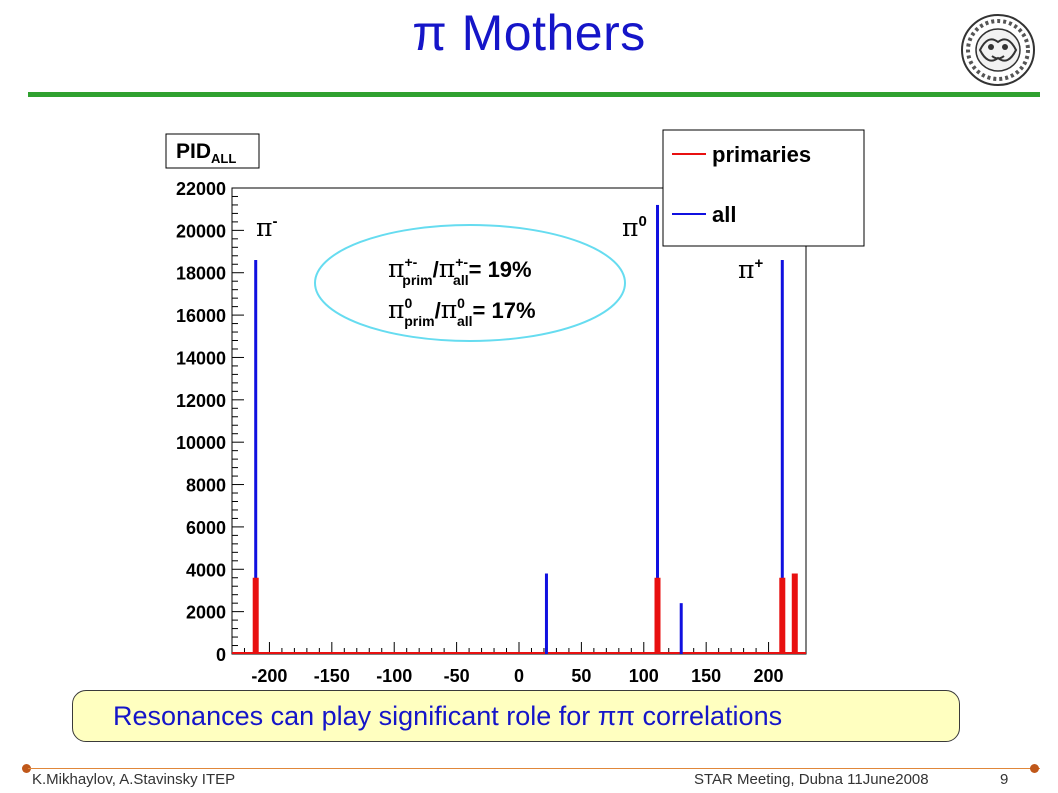  Describe the element at coordinates (1034, 768) in the screenshot. I see `footer-dot-right` at that location.